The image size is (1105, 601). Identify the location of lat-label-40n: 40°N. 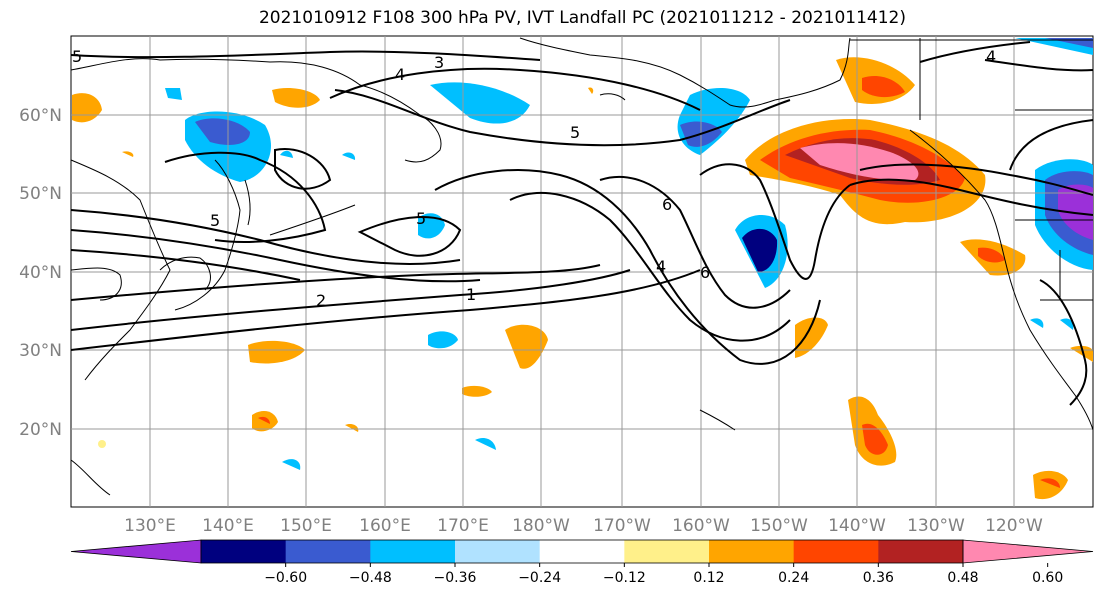
(40, 273).